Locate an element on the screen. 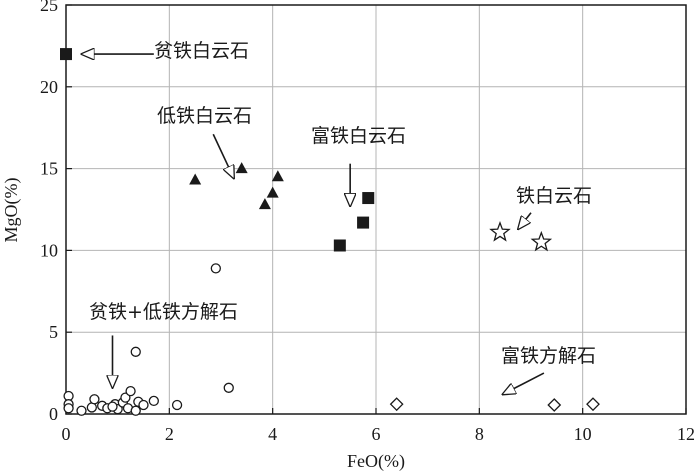  y-tick-label: 20 is located at coordinates (49, 87).